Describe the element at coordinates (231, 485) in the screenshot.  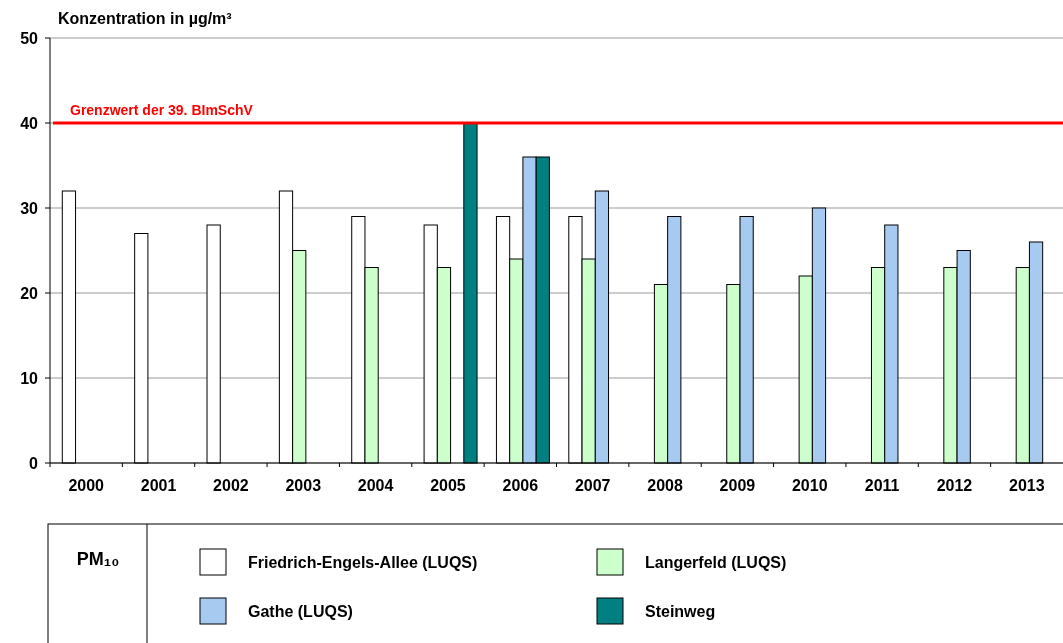
I see `x-tick-label: 2002` at that location.